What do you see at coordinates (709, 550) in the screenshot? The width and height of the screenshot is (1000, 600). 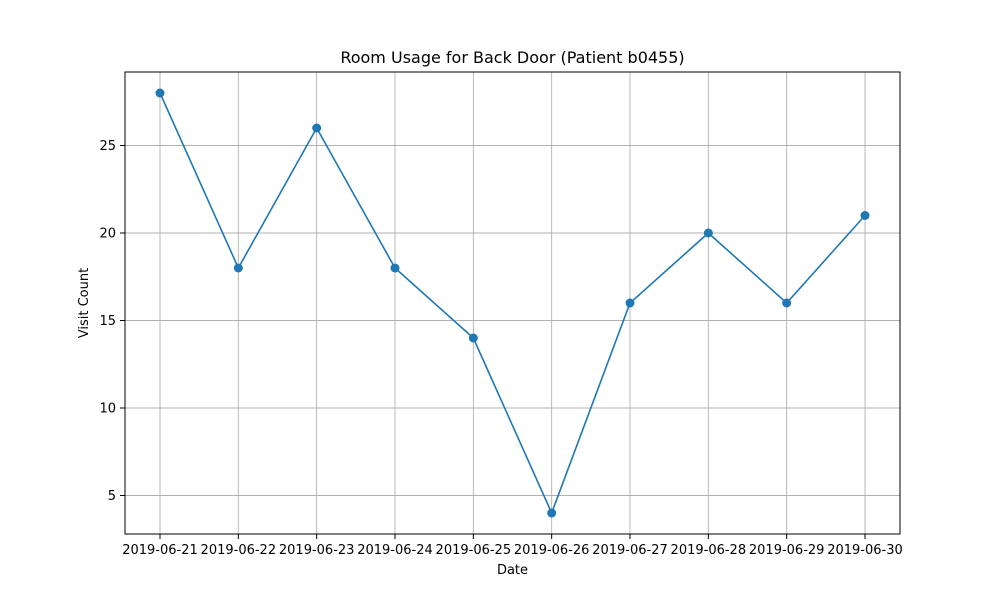 I see `x-tick-label: 2019-06-28` at bounding box center [709, 550].